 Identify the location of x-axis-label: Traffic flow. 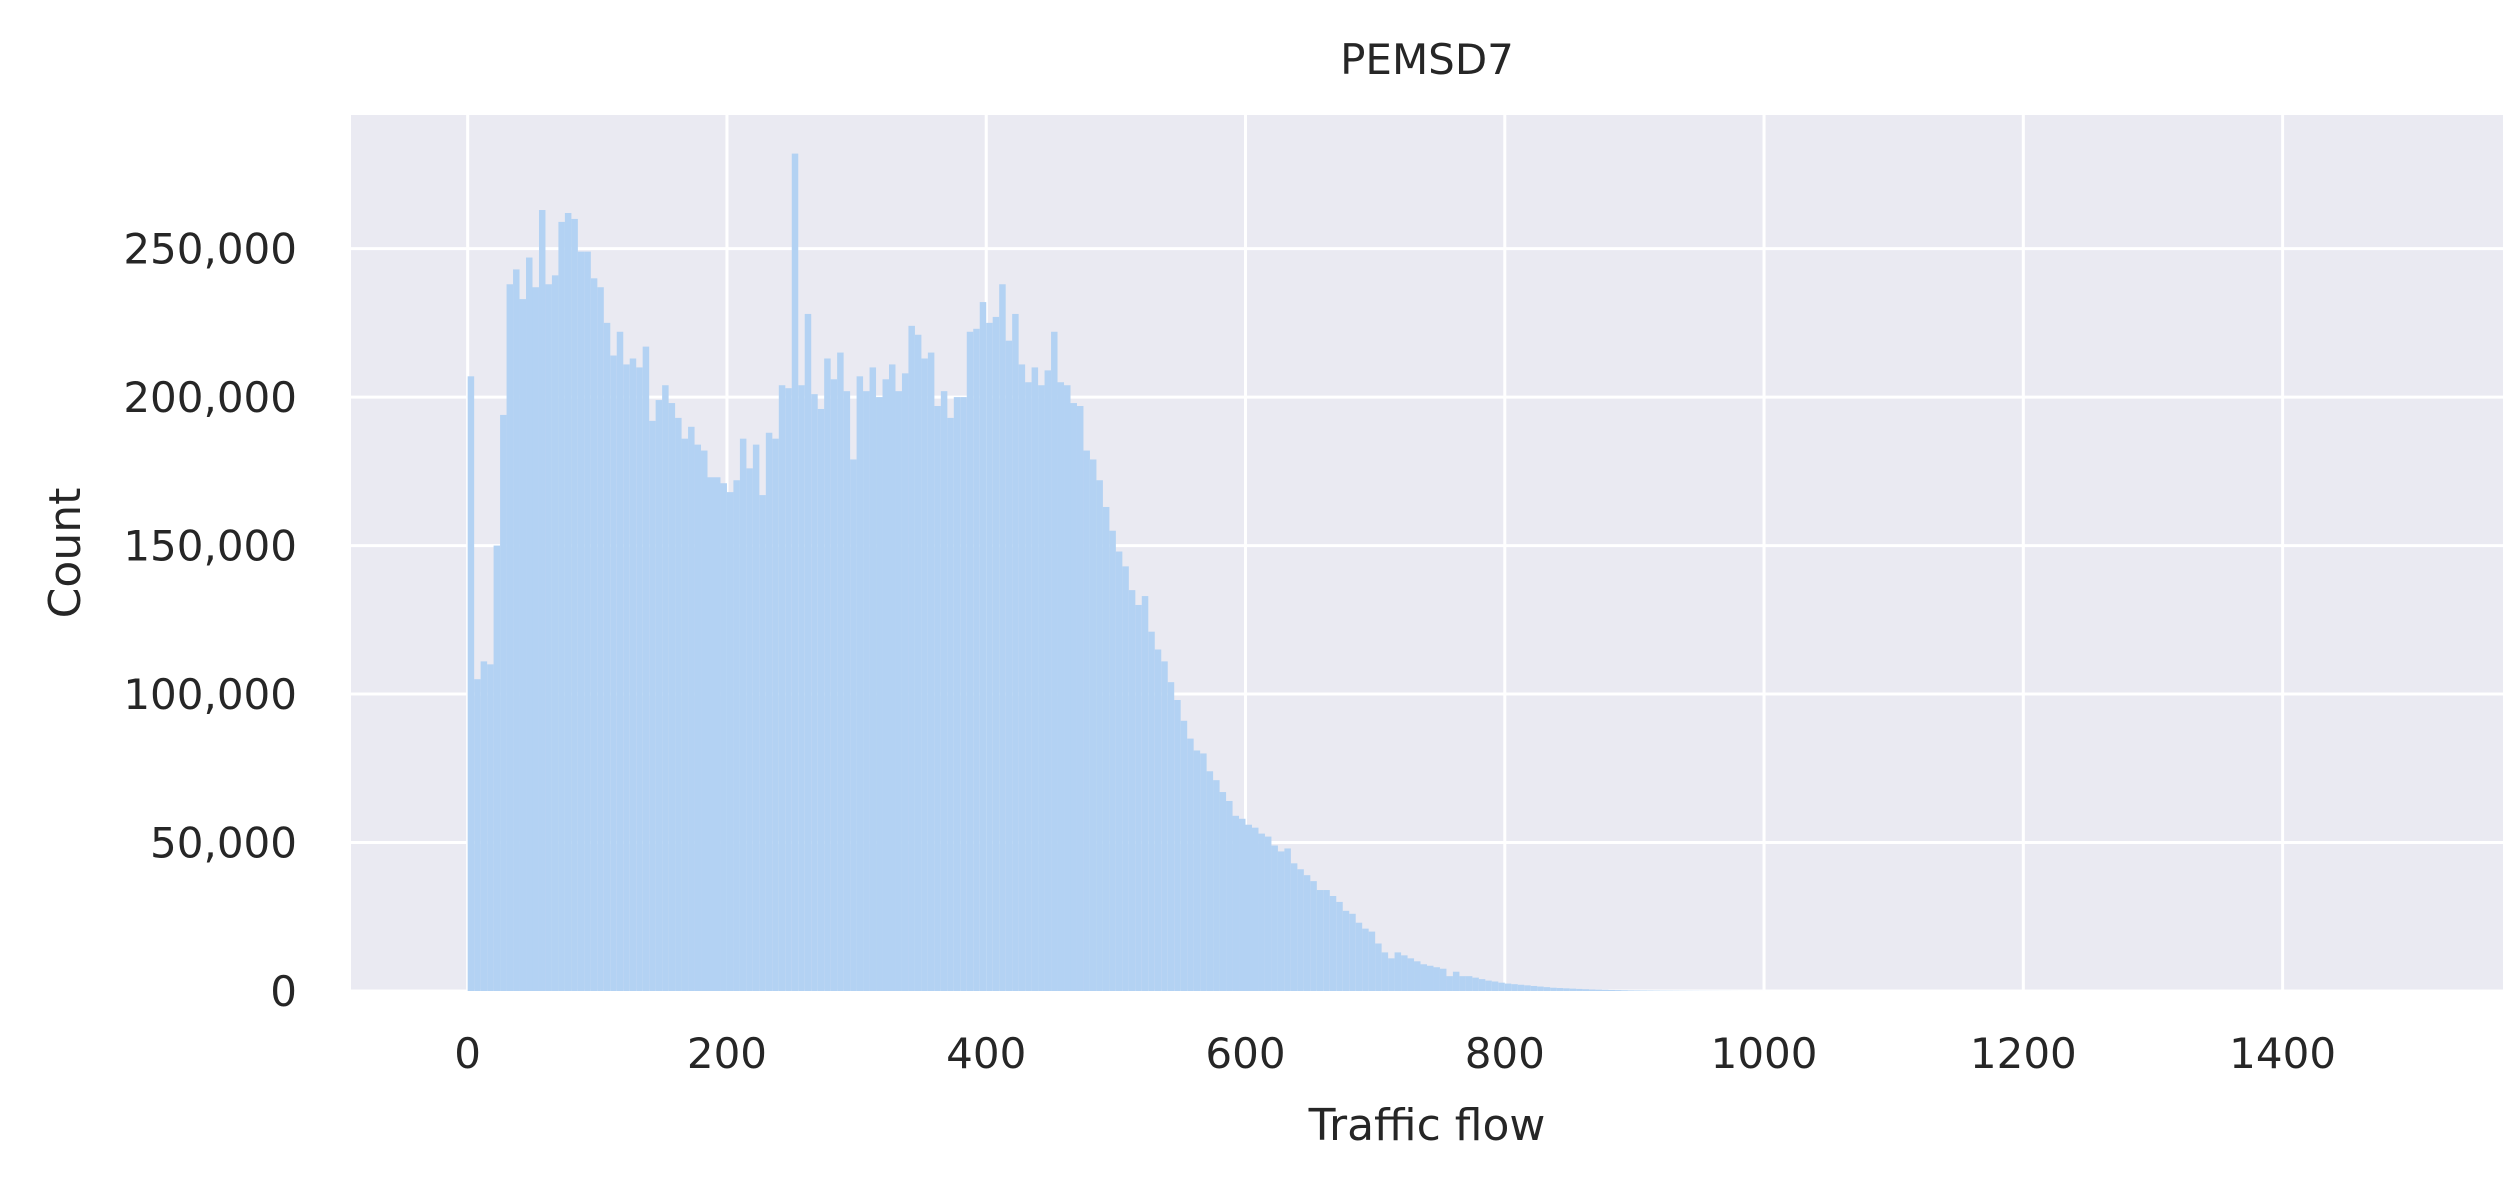
(1427, 1125).